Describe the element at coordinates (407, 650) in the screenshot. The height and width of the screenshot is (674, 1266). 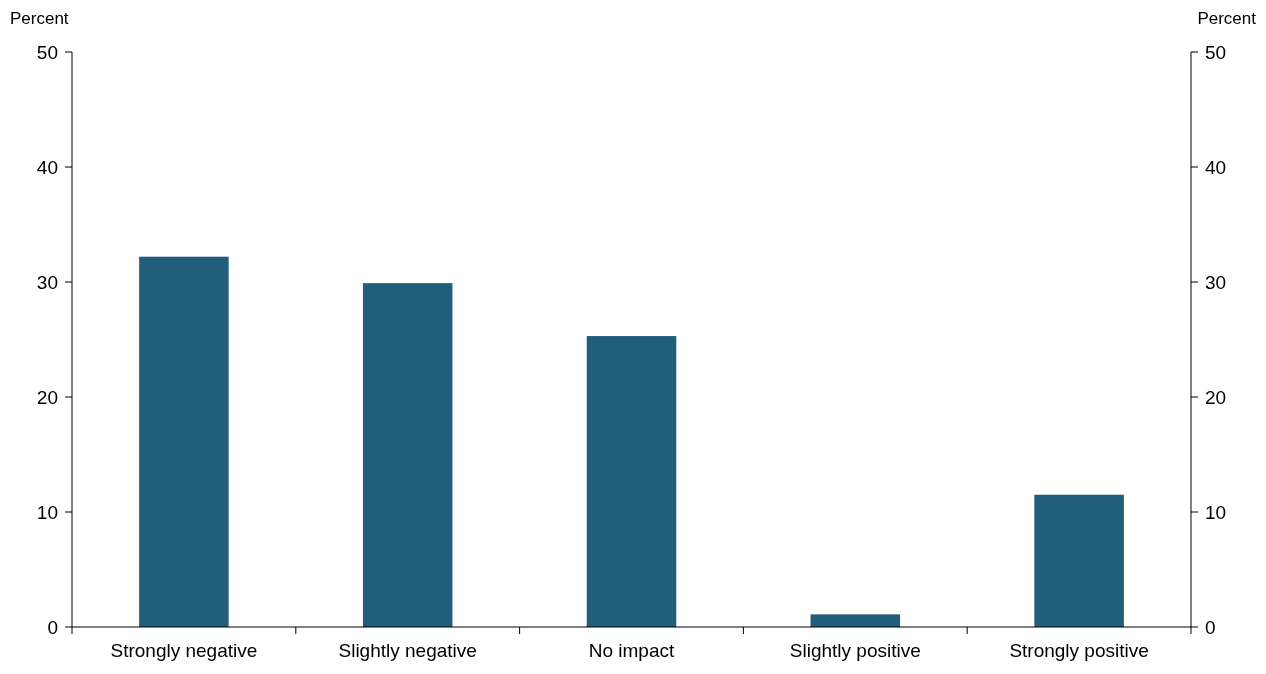
I see `x-tick-label: Slightly negative` at that location.